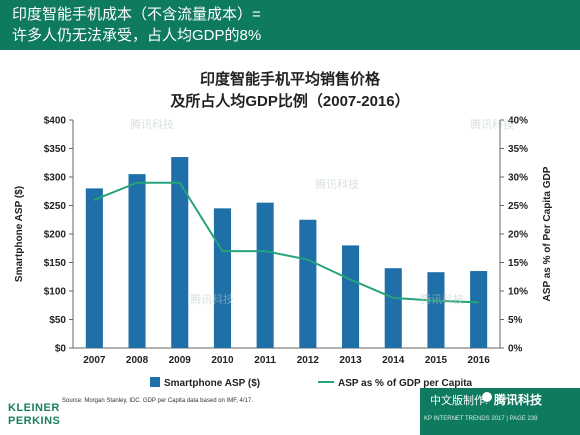 Image resolution: width=580 pixels, height=435 pixels. I want to click on legend-bar-label: Smartphone ASP ($), so click(212, 383).